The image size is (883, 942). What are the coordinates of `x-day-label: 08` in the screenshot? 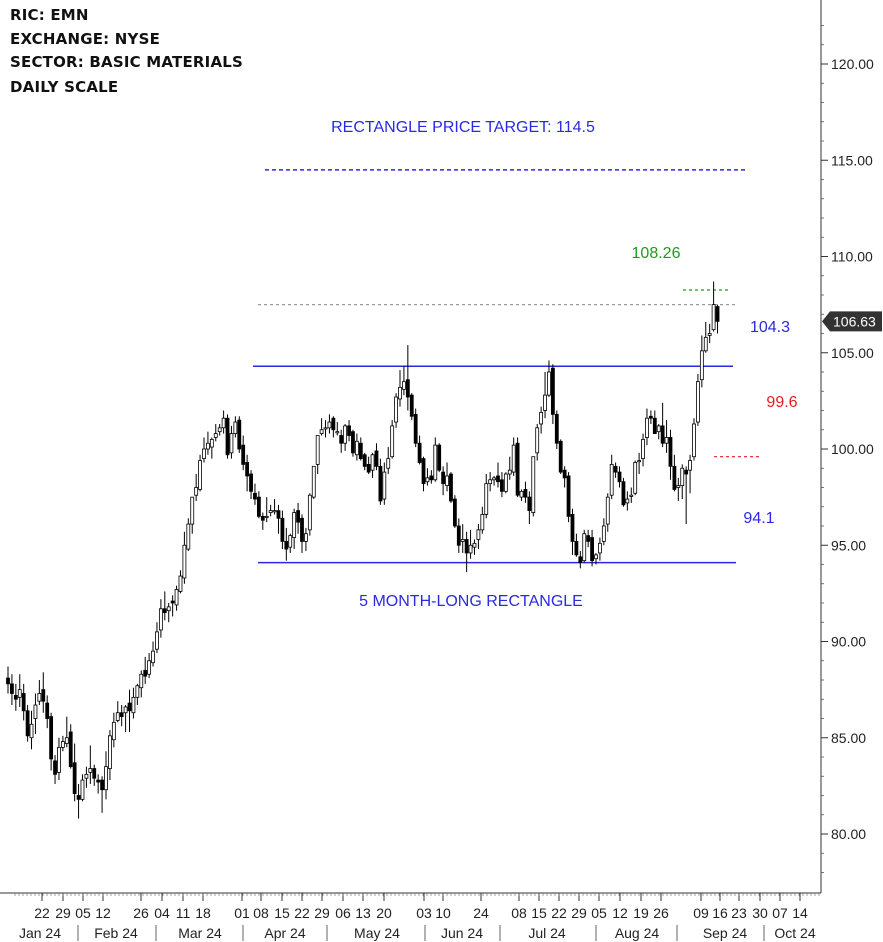 It's located at (261, 913).